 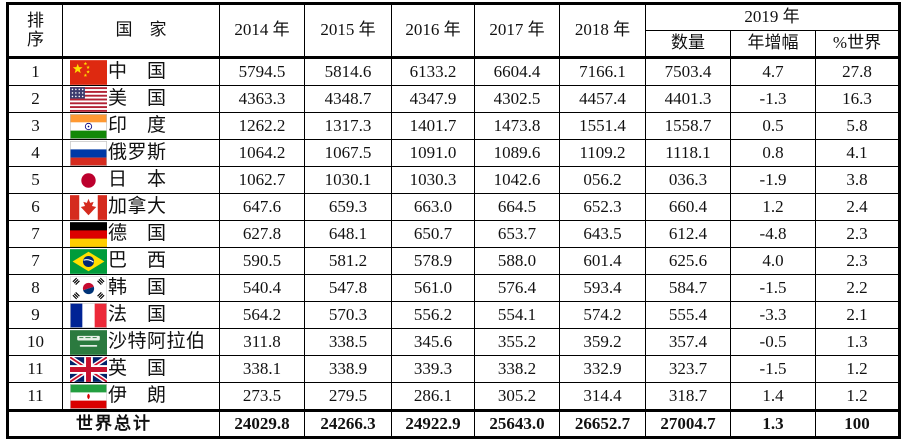 What do you see at coordinates (348, 288) in the screenshot?
I see `value-cell: 547.8` at bounding box center [348, 288].